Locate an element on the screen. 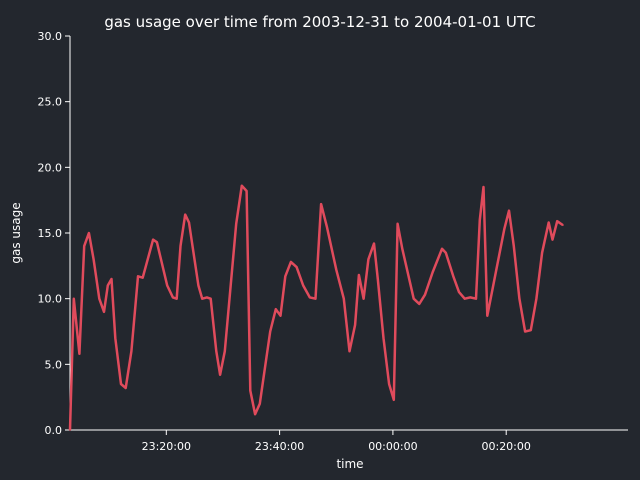 This screenshot has width=640, height=480. y-axis-label: gas usage is located at coordinates (16, 232).